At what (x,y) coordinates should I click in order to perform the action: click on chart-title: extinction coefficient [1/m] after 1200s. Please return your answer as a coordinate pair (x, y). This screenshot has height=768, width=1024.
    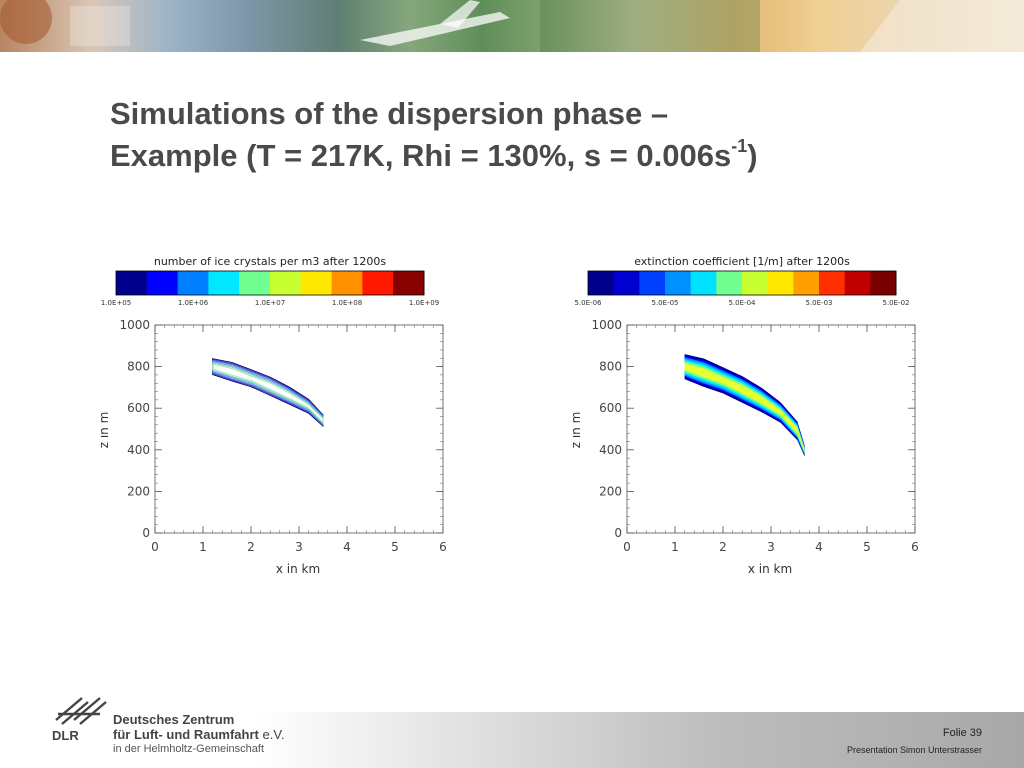
    Looking at the image, I should click on (742, 261).